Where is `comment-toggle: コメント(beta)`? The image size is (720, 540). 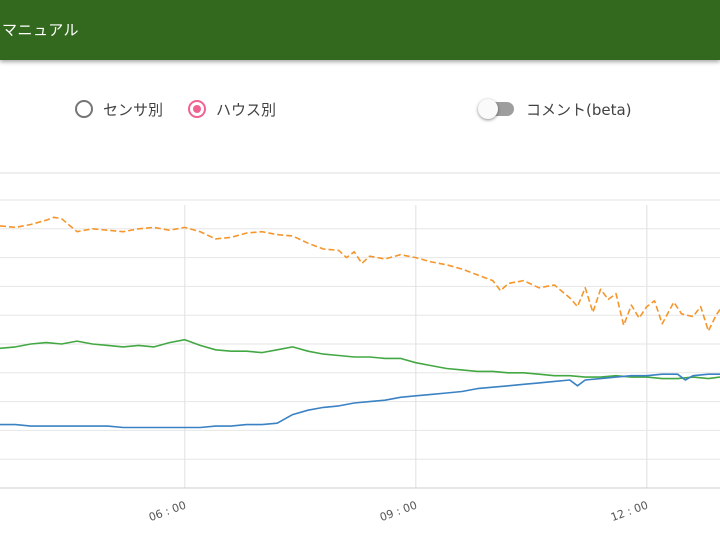
comment-toggle: コメント(beta) is located at coordinates (555, 109).